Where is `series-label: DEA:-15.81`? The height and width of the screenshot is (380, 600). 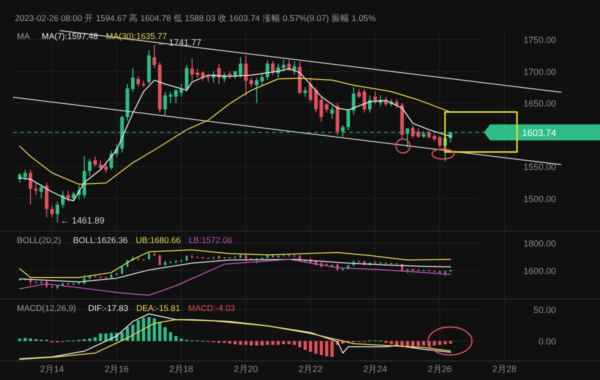
series-label: DEA:-15.81 is located at coordinates (158, 308).